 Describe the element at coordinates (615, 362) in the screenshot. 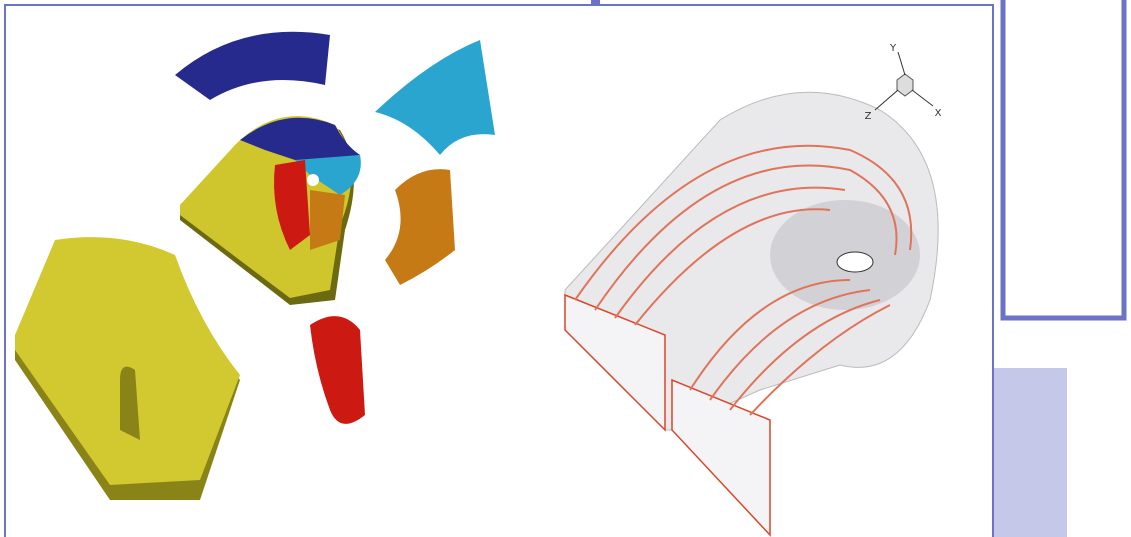

I see `outlet-left` at that location.